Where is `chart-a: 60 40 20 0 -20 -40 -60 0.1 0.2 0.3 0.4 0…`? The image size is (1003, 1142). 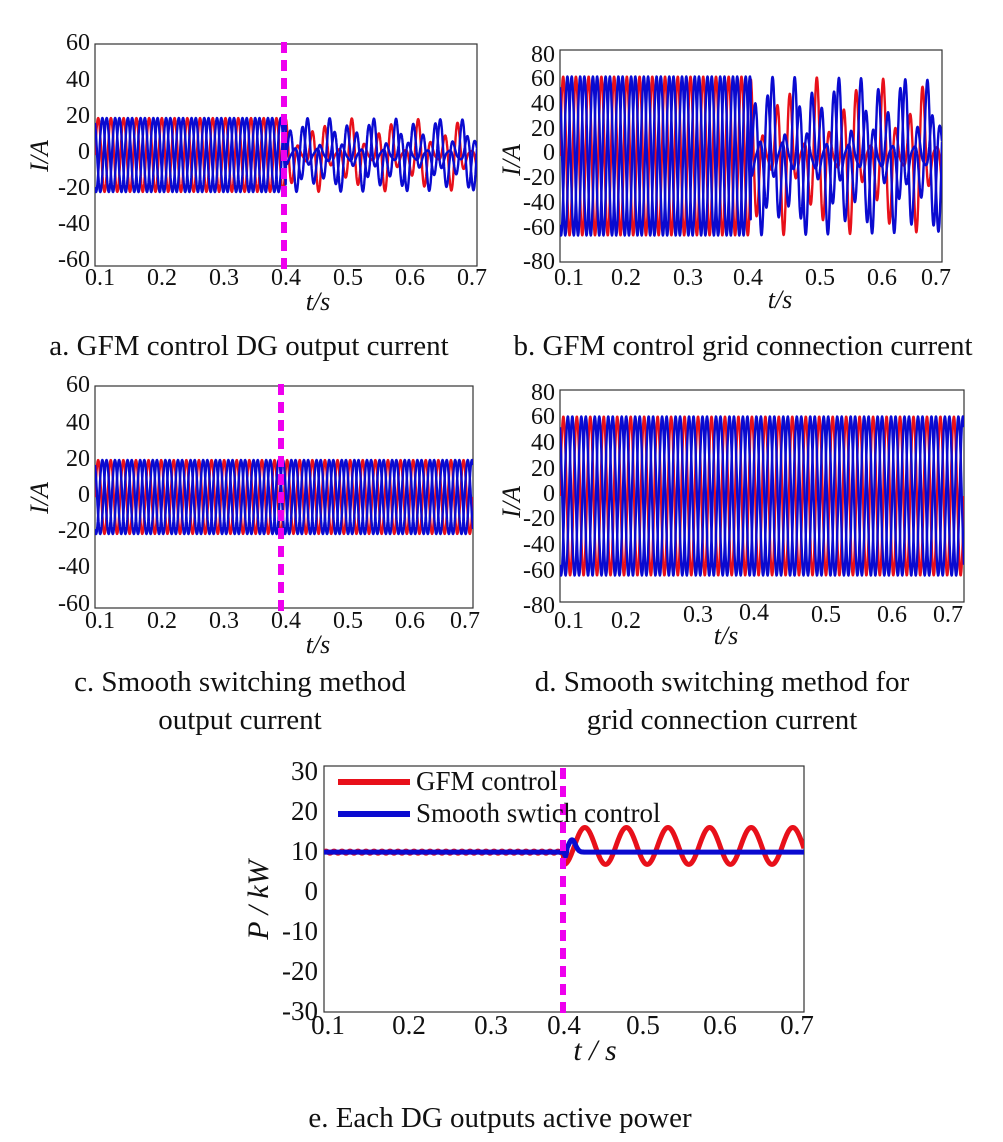 chart-a: 60 40 20 0 -20 -40 -60 0.1 0.2 0.3 0.4 0… is located at coordinates (256, 173).